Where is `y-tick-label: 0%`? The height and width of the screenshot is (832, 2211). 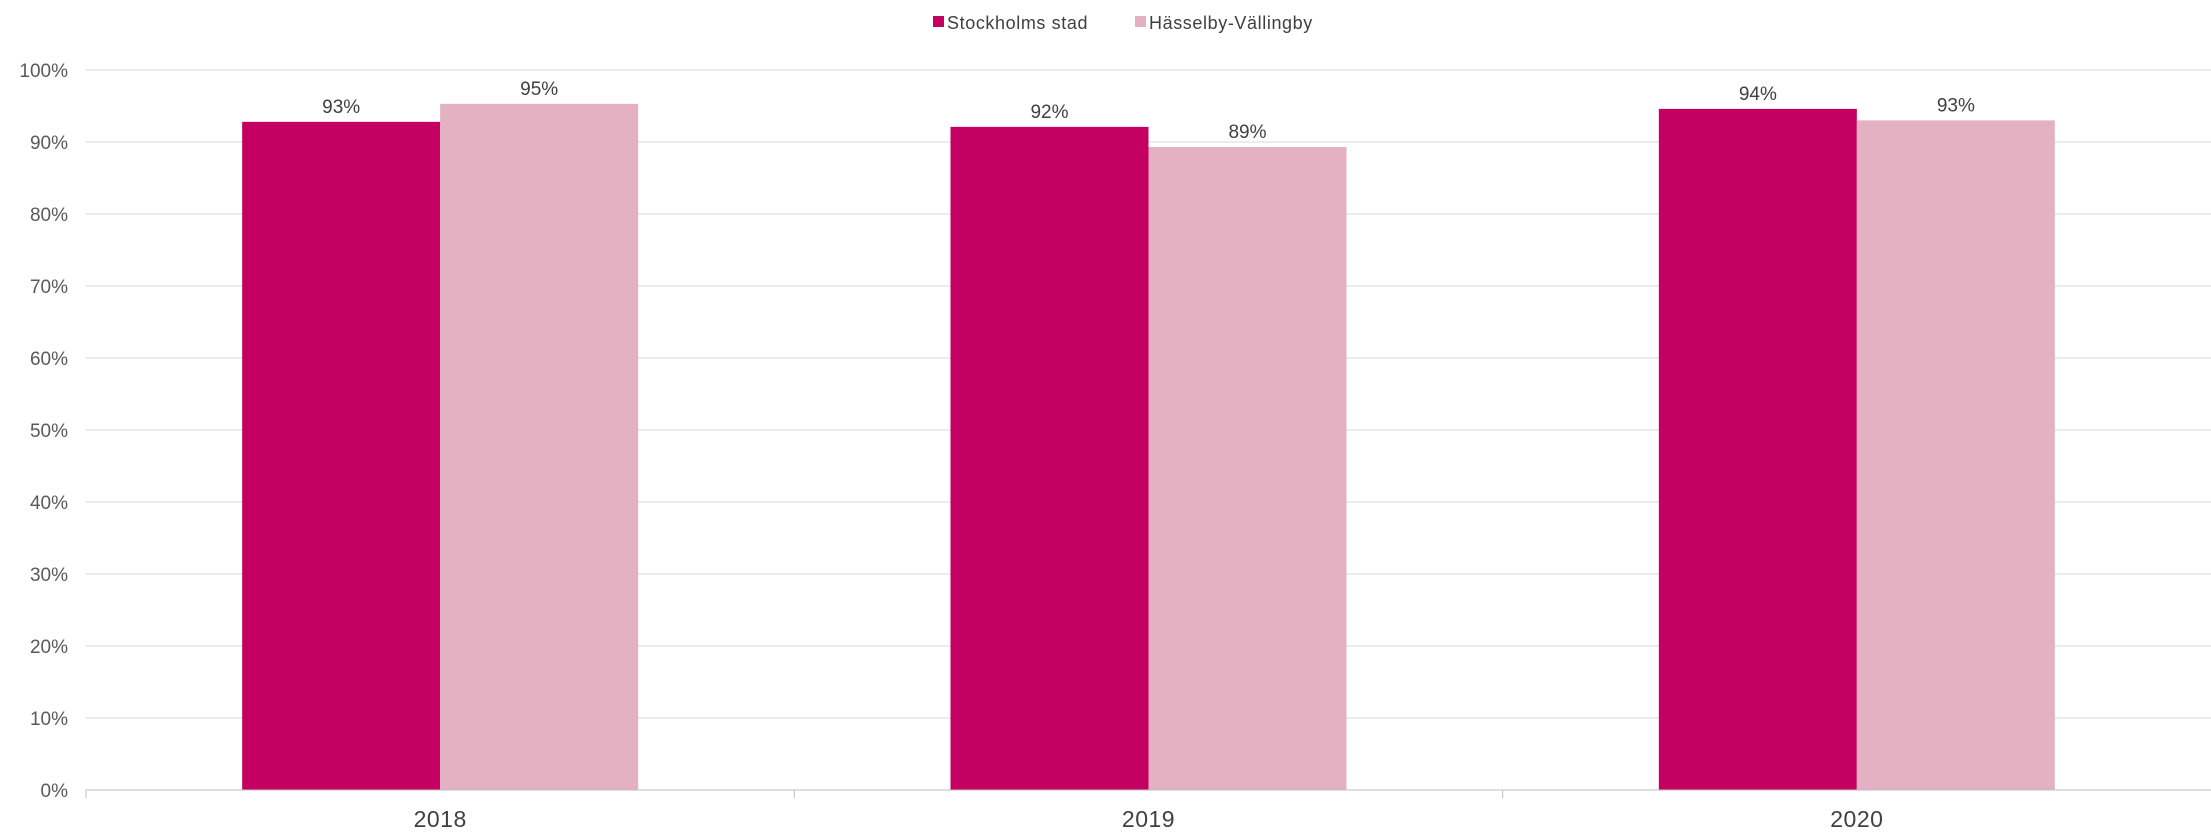 y-tick-label: 0% is located at coordinates (55, 791).